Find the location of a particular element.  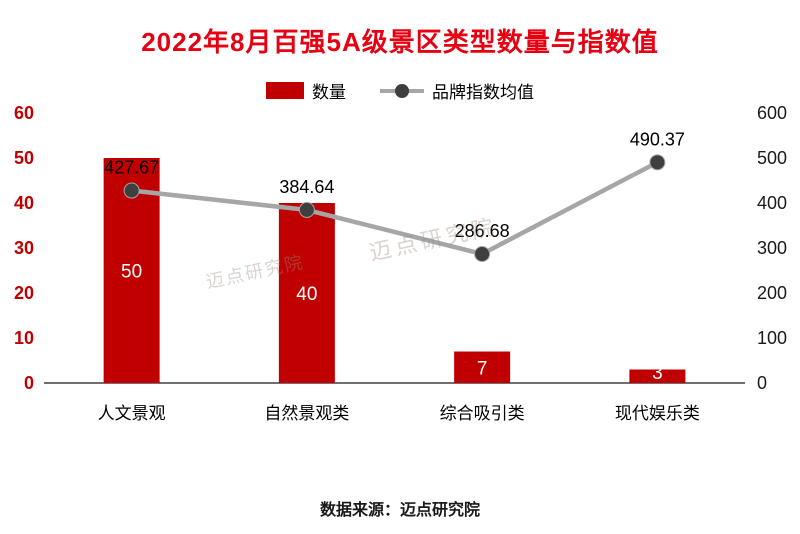

right-axis-tick-label: 0 is located at coordinates (762, 383).